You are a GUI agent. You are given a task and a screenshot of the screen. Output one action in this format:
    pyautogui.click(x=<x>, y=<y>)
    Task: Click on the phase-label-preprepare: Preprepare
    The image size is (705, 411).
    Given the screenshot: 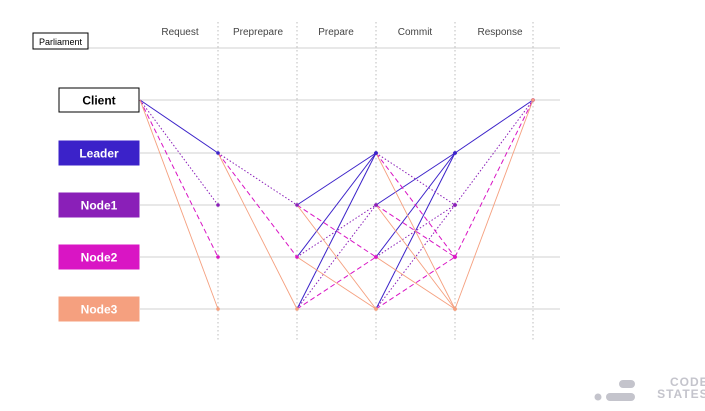 What is the action you would take?
    pyautogui.click(x=258, y=32)
    